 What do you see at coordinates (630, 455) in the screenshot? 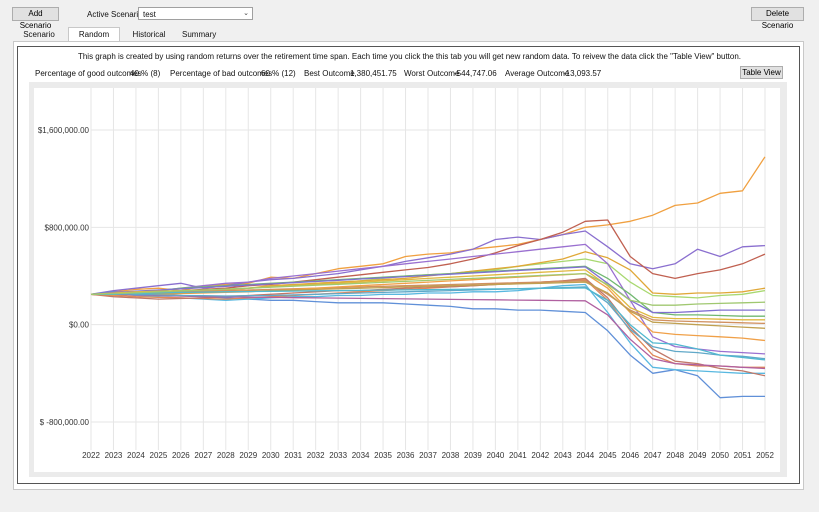
I see `x-tick-label: 2046` at bounding box center [630, 455].